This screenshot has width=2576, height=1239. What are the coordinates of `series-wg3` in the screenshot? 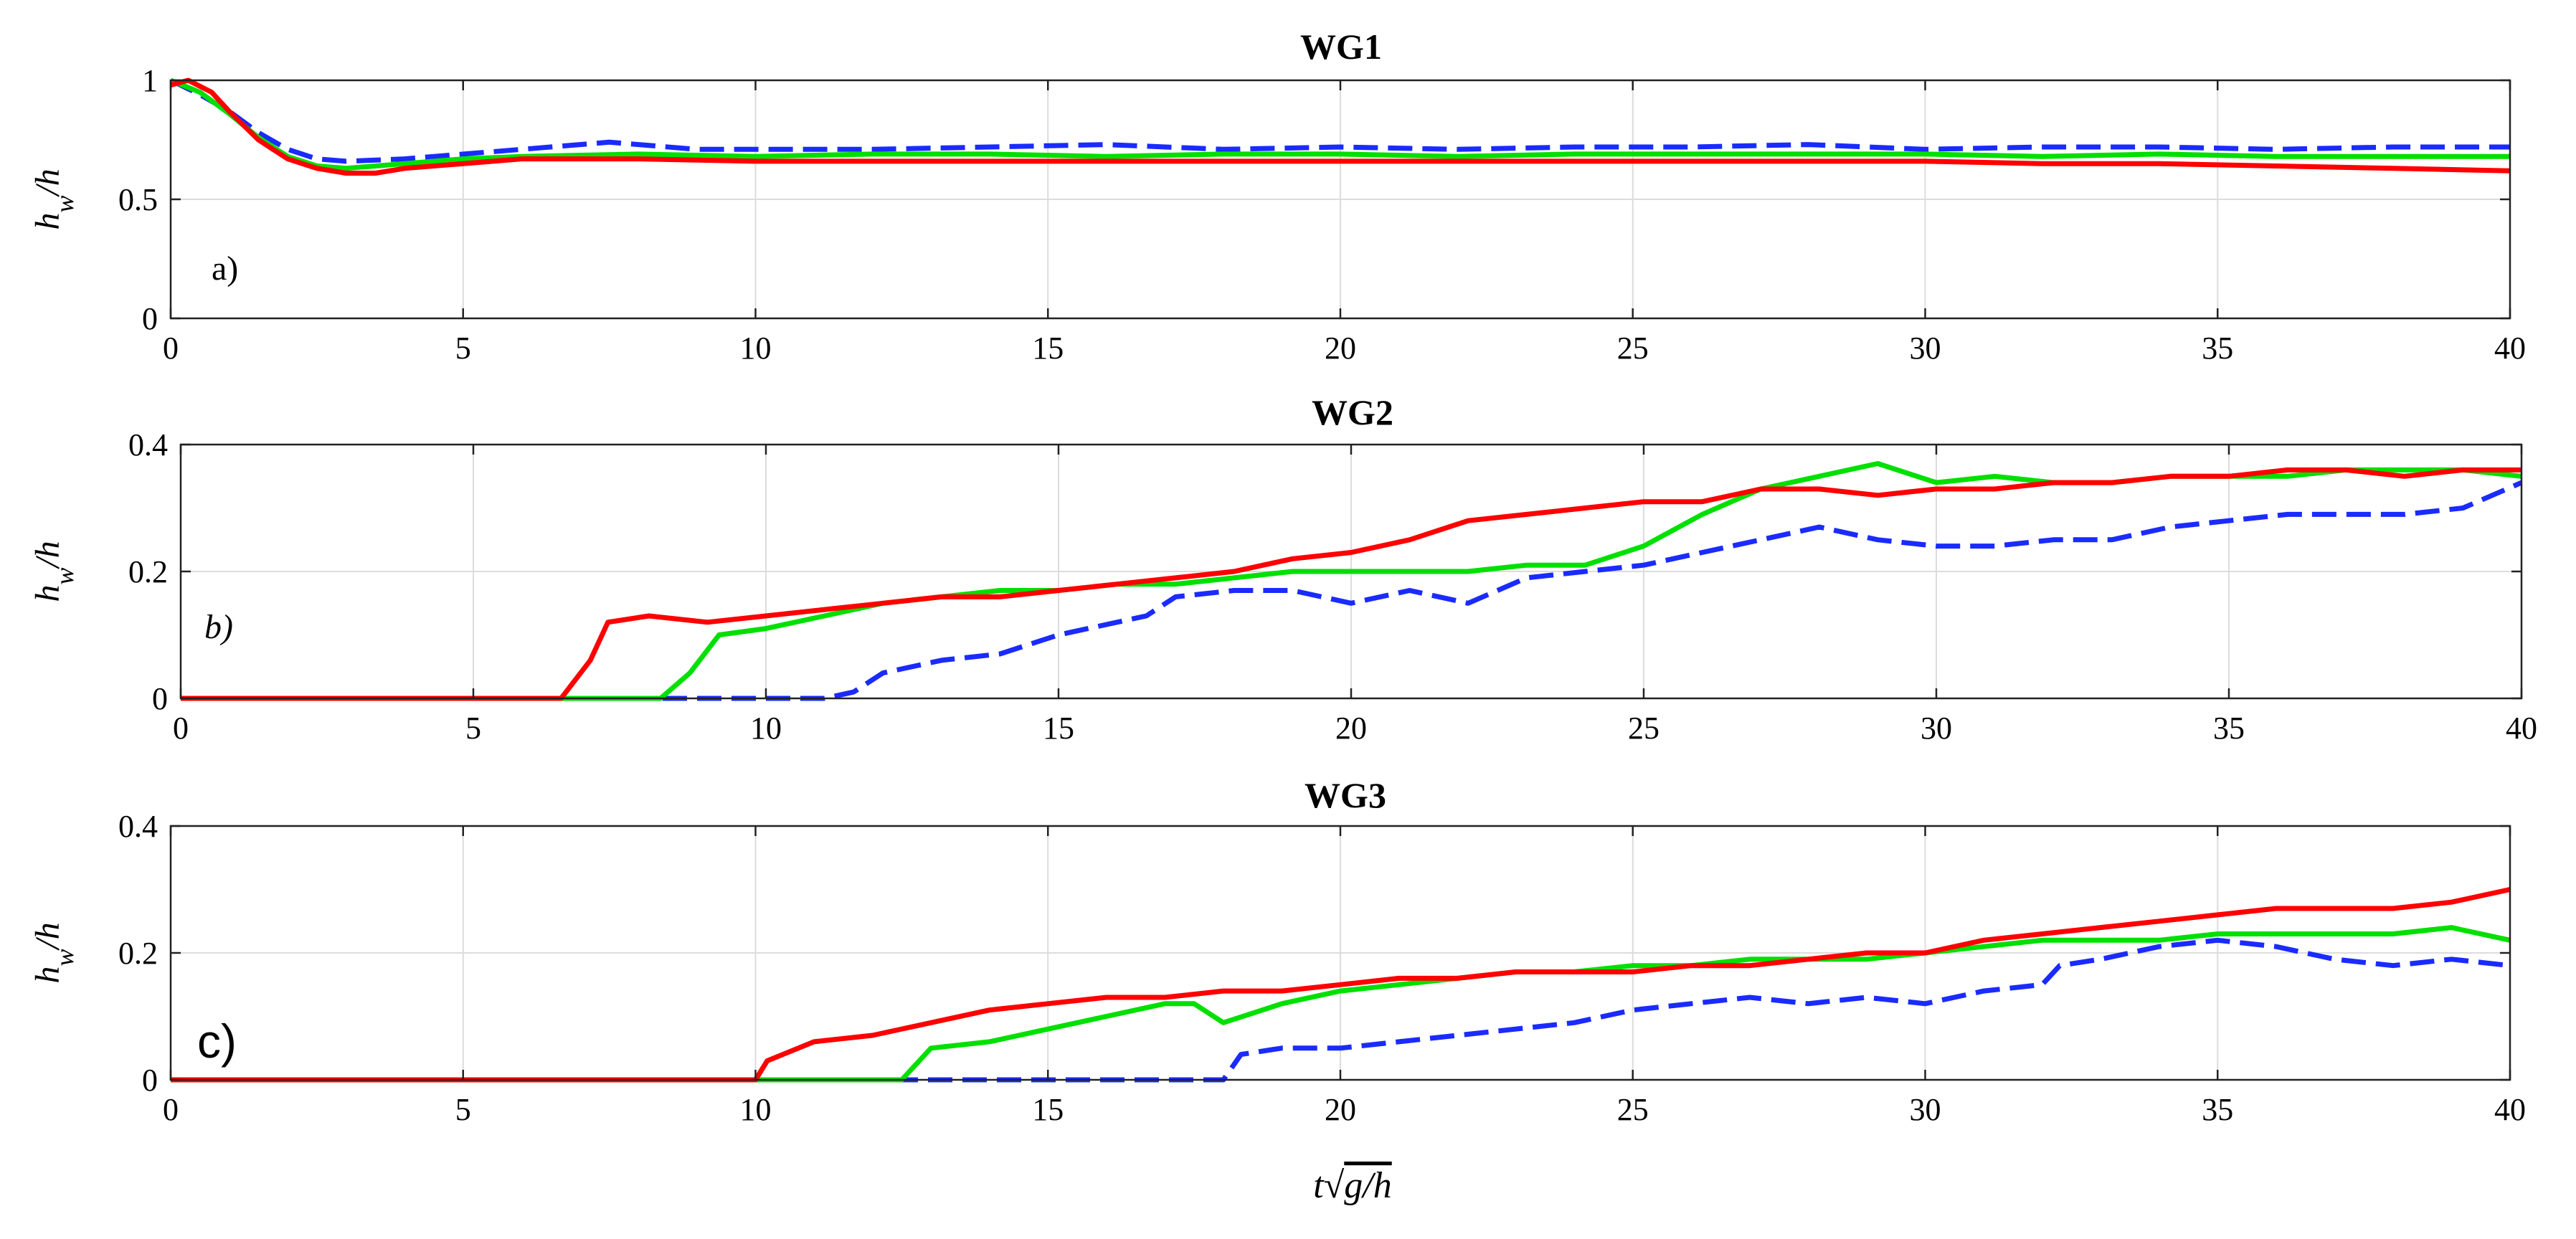 It's located at (1341, 985).